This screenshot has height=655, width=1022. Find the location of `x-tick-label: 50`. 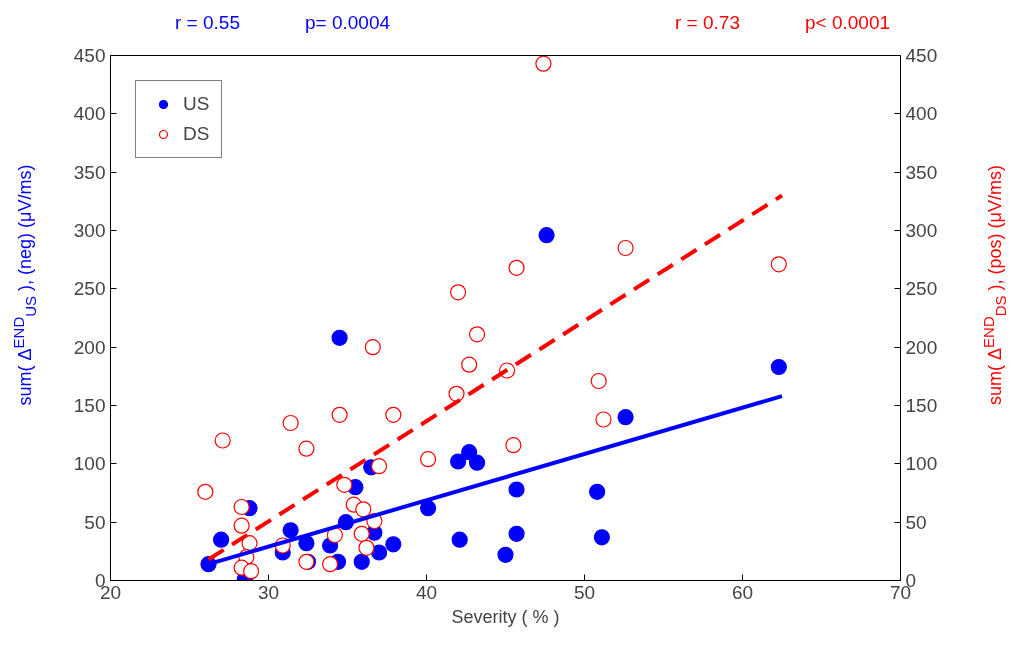

x-tick-label: 50 is located at coordinates (584, 592).